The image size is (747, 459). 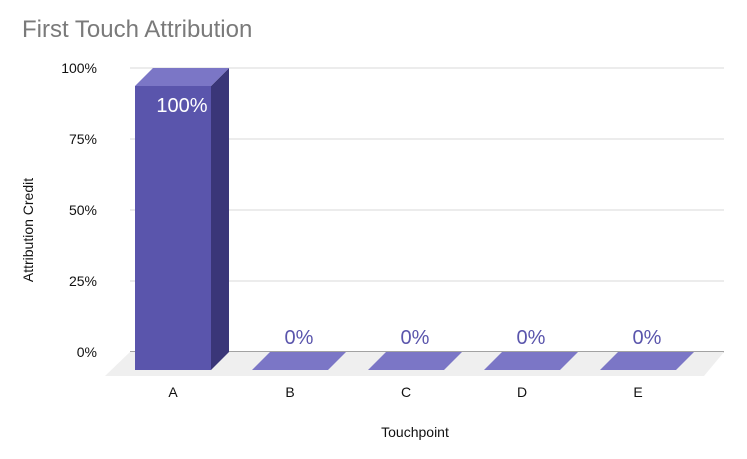 I want to click on y-axis-title: Attribution Credit, so click(x=28, y=230).